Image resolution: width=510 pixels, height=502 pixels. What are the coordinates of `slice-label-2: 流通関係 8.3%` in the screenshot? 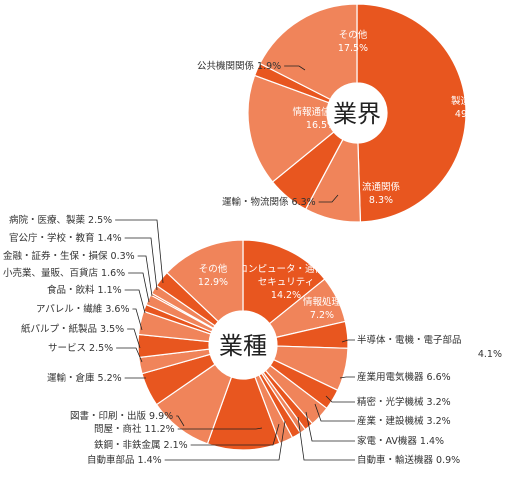 It's located at (381, 193).